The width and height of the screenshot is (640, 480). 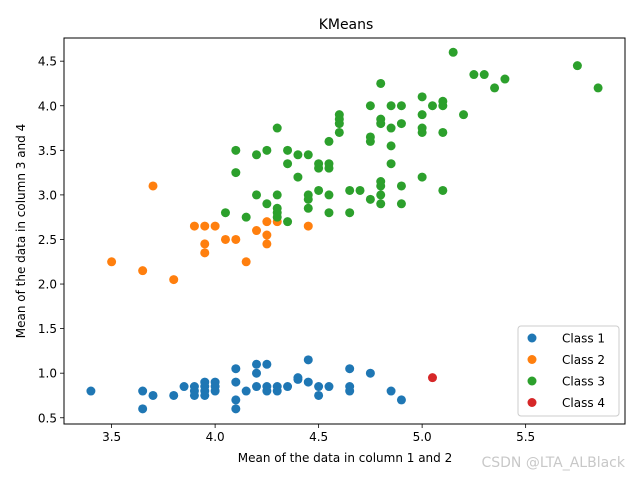 What do you see at coordinates (47, 106) in the screenshot?
I see `y-tick-label: 4.0` at bounding box center [47, 106].